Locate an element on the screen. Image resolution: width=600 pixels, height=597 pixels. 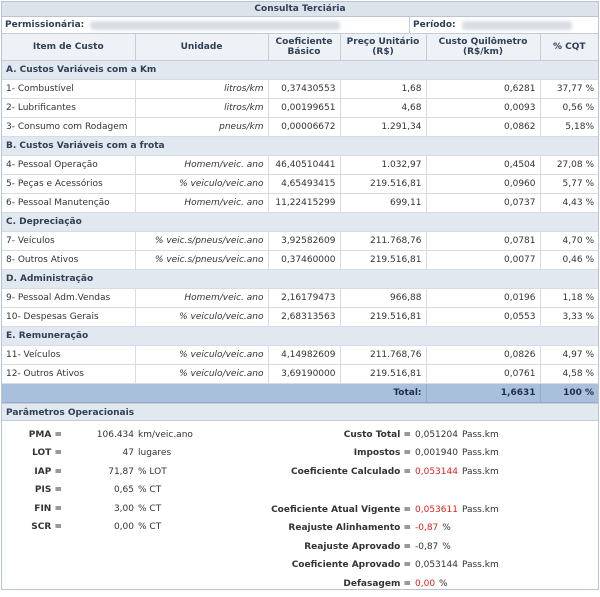
unit-cell: % veiculo/veic.ano is located at coordinates (202, 374).